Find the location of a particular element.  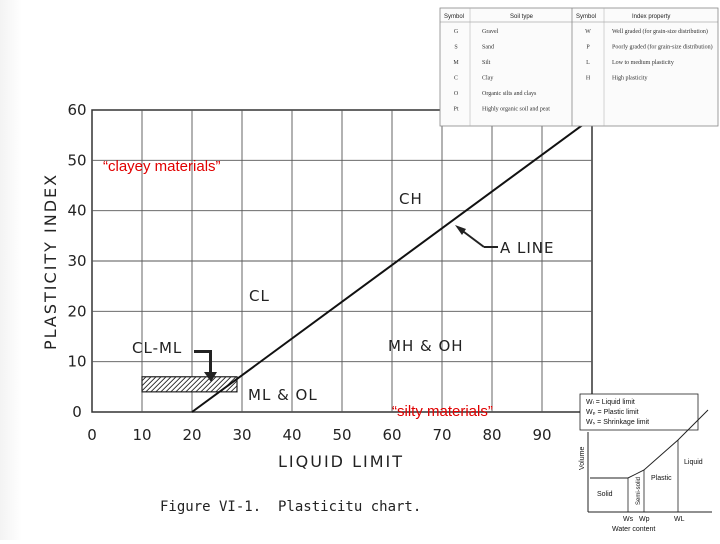

x-tick-label: 50 is located at coordinates (341, 435).